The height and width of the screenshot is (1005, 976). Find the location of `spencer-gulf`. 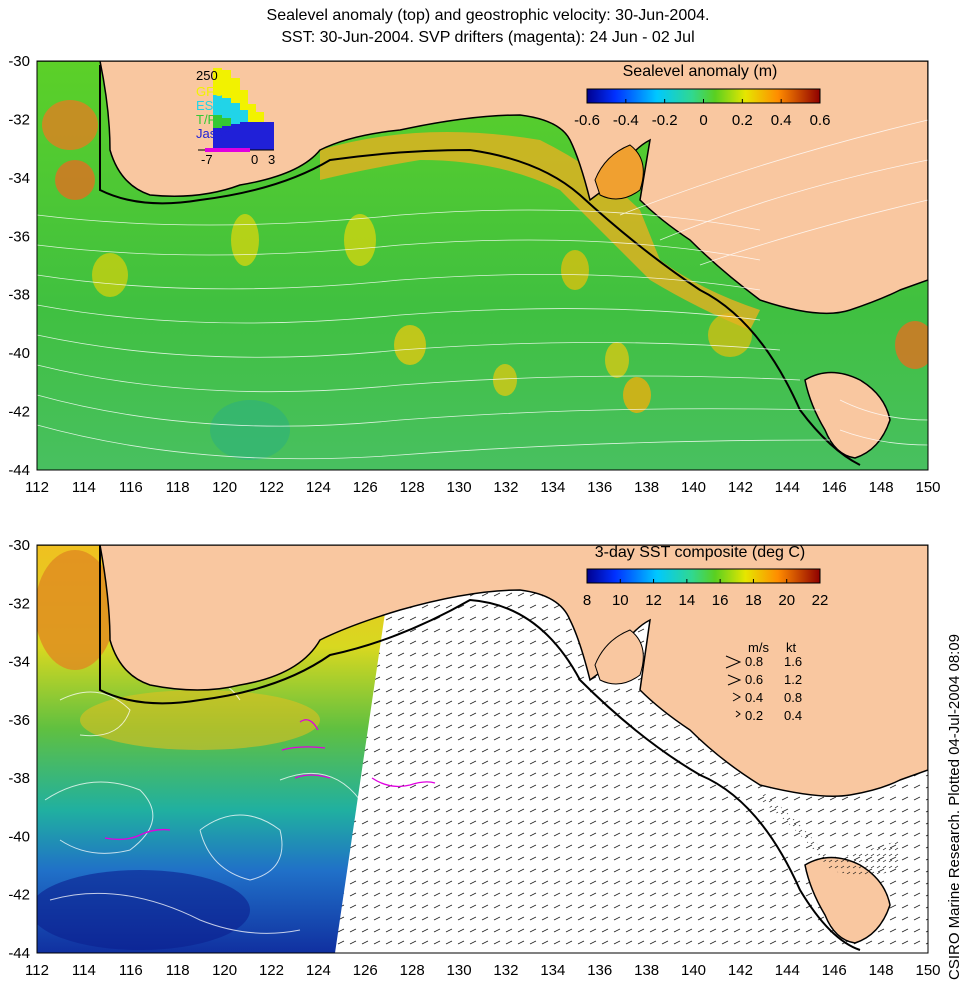

spencer-gulf is located at coordinates (619, 172).